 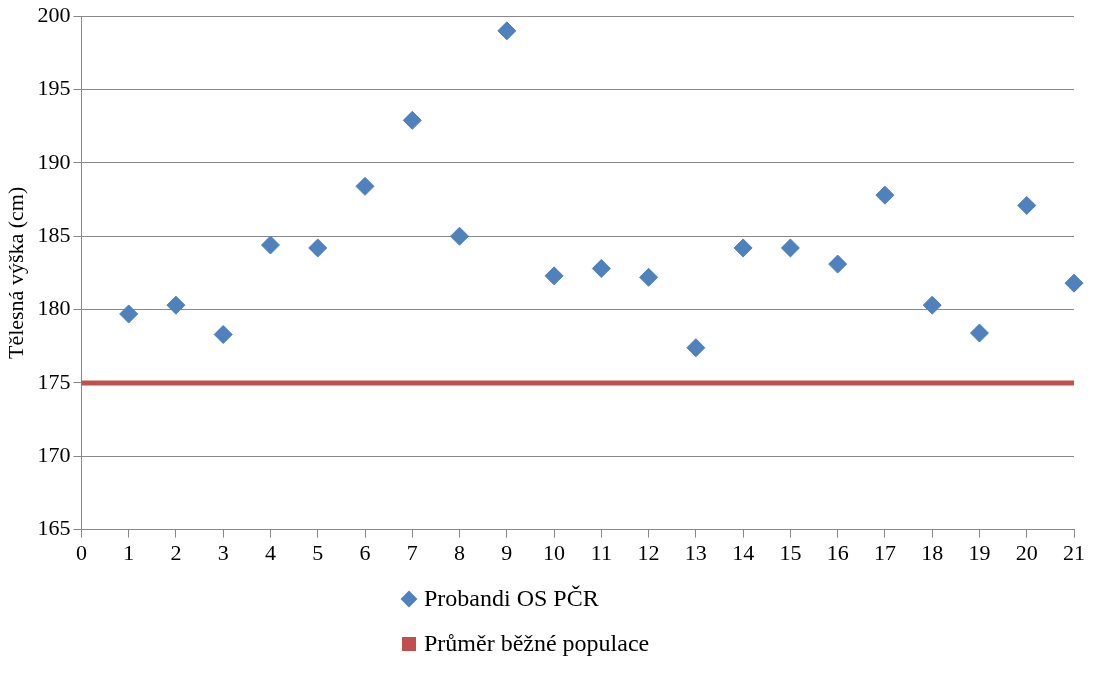 What do you see at coordinates (979, 552) in the screenshot?
I see `x-tick-label: 19` at bounding box center [979, 552].